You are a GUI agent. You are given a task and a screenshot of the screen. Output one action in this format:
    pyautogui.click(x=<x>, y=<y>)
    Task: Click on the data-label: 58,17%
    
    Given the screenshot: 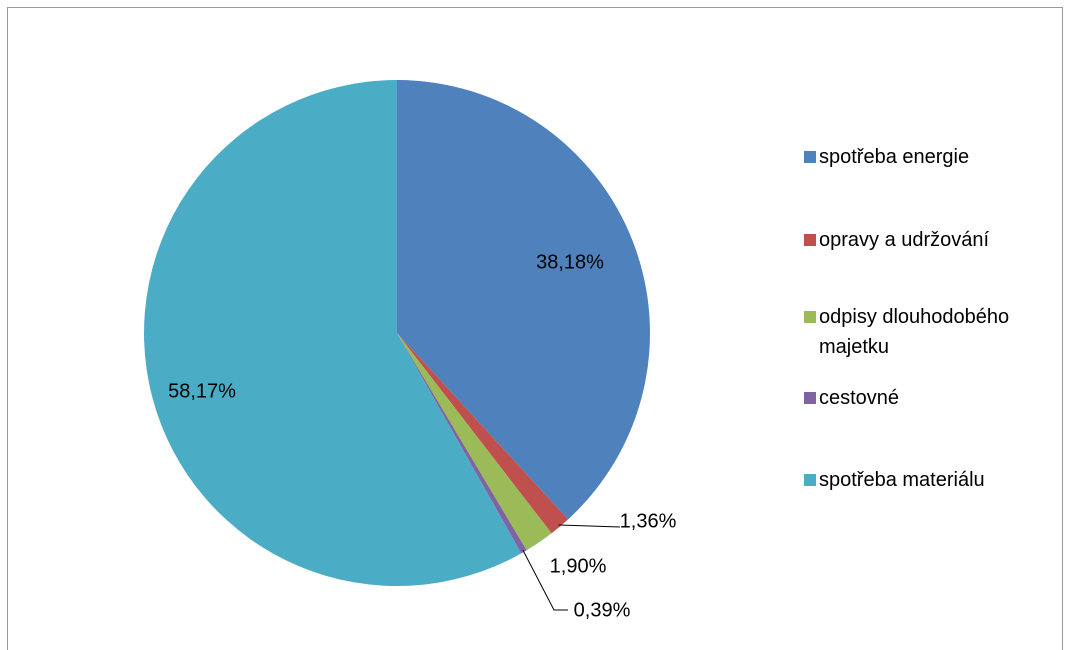 What is the action you would take?
    pyautogui.click(x=202, y=391)
    